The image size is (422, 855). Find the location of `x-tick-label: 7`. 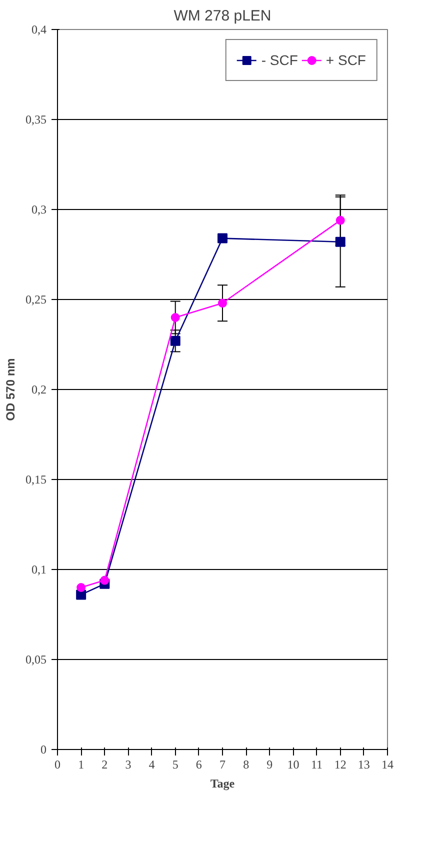

x-tick-label: 7 is located at coordinates (223, 765).